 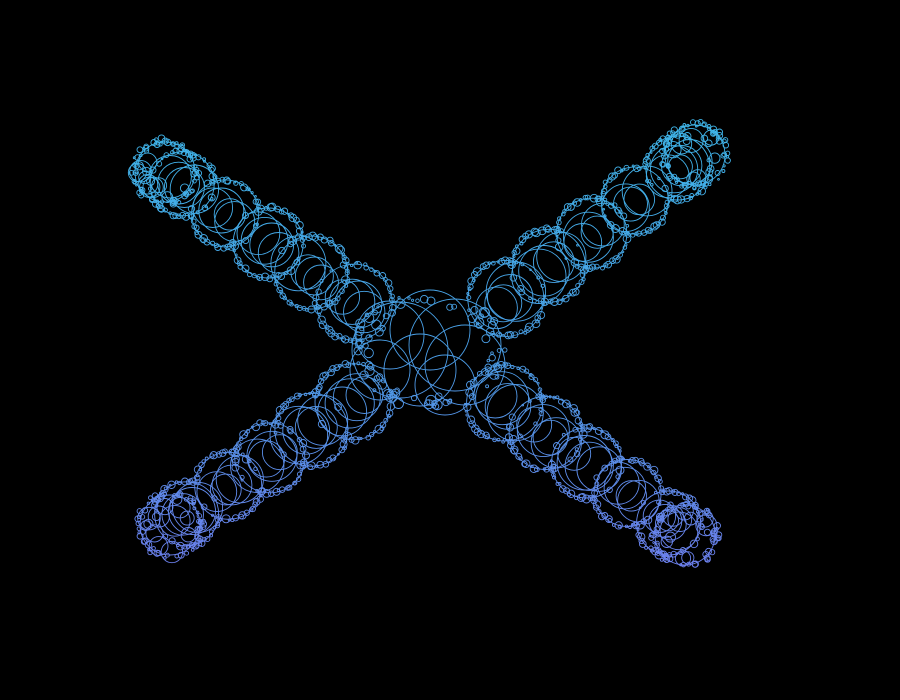 I want to click on arm-top-right-tip-circle, so click(x=691, y=140).